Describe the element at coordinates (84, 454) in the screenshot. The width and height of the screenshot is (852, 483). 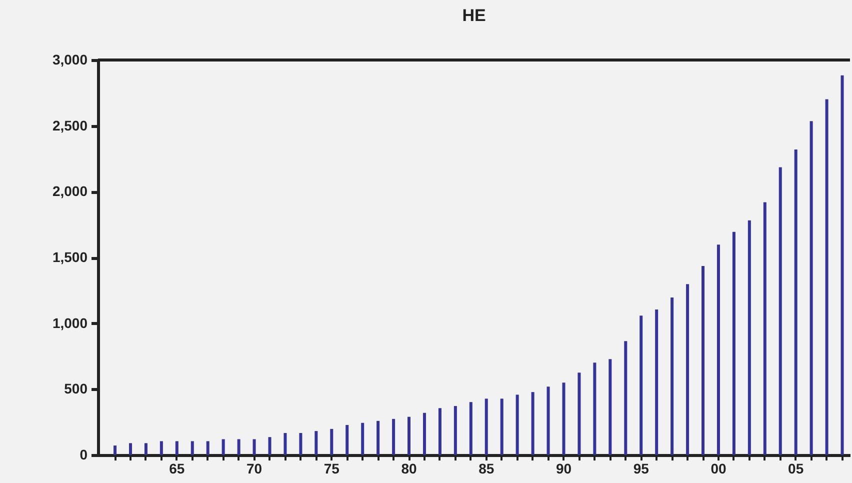
I see `y-tick-label: 0` at that location.